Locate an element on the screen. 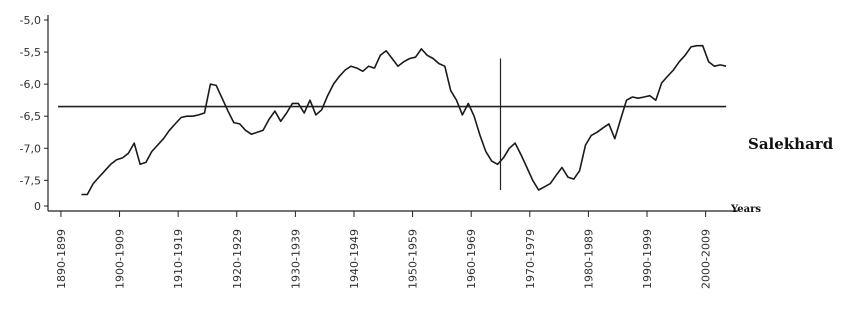 Image resolution: width=852 pixels, height=332 pixels. y-tick-label: 0 is located at coordinates (37, 206).